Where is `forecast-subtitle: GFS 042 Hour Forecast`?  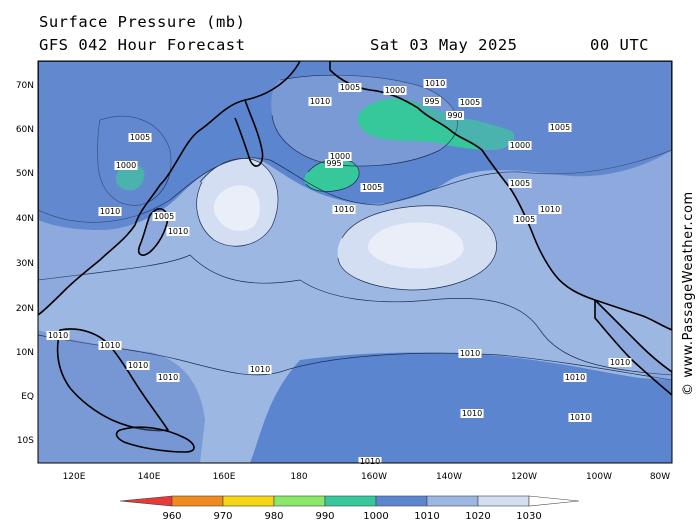
forecast-subtitle: GFS 042 Hour Forecast is located at coordinates (142, 45).